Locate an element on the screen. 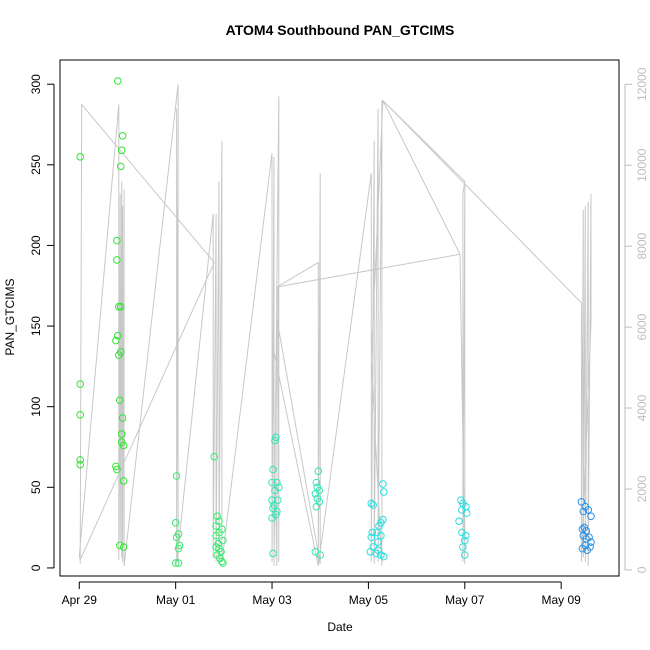 The width and height of the screenshot is (650, 650). y-tick-label: 50 is located at coordinates (36, 487).